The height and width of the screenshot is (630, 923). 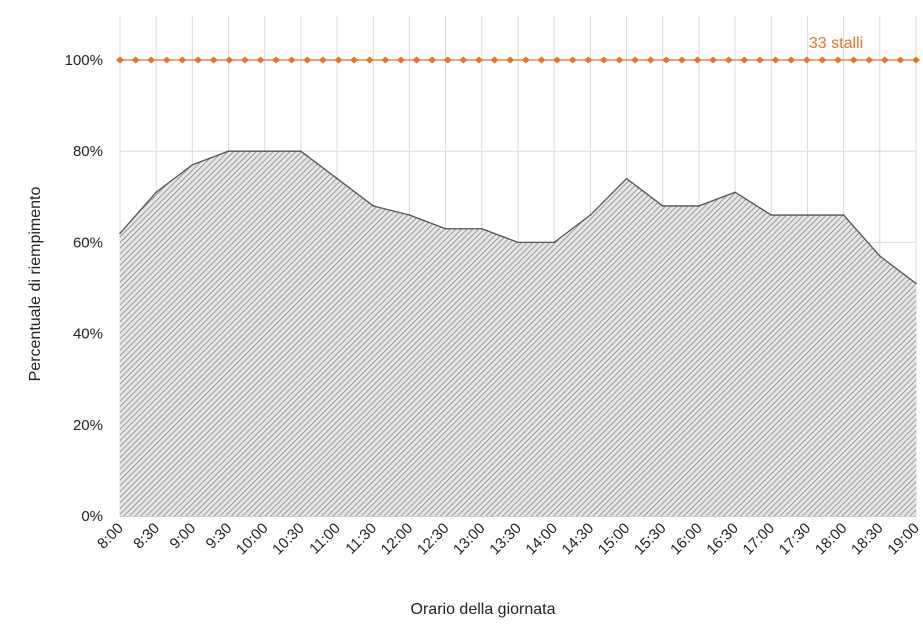 I want to click on y-tick-label: 40%, so click(x=88, y=334).